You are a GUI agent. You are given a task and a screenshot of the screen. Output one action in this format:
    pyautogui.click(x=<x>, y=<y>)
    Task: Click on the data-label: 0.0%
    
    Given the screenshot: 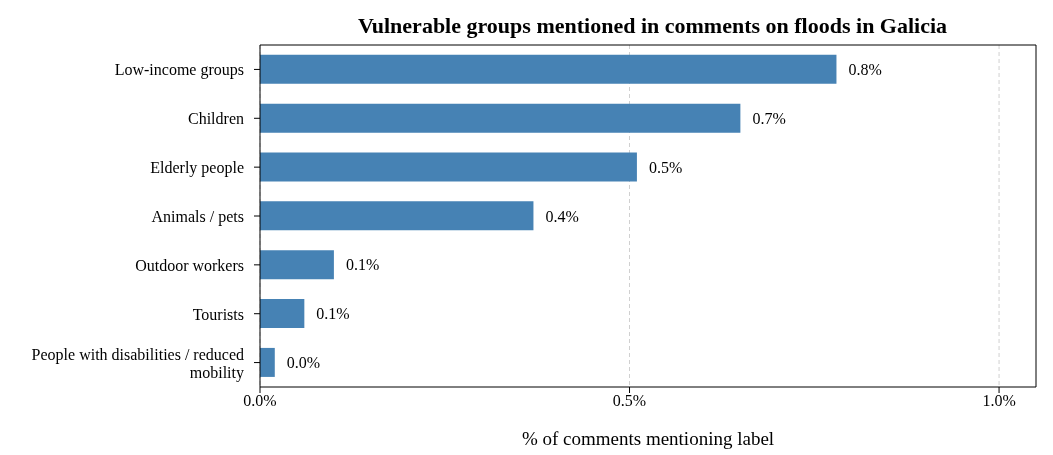 What is the action you would take?
    pyautogui.click(x=303, y=363)
    